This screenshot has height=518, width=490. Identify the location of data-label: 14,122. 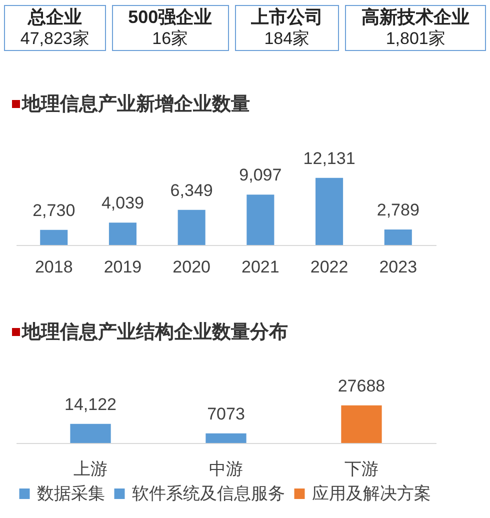
(90, 404).